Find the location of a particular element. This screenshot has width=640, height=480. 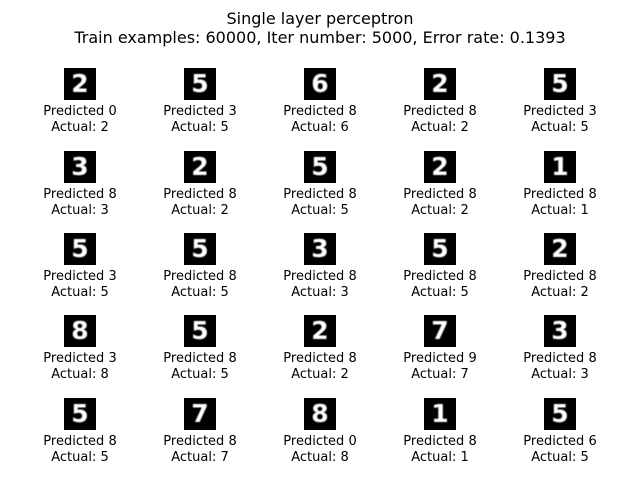

sample-cell: 5 Predicted 6 Actual: 5 is located at coordinates (560, 438).